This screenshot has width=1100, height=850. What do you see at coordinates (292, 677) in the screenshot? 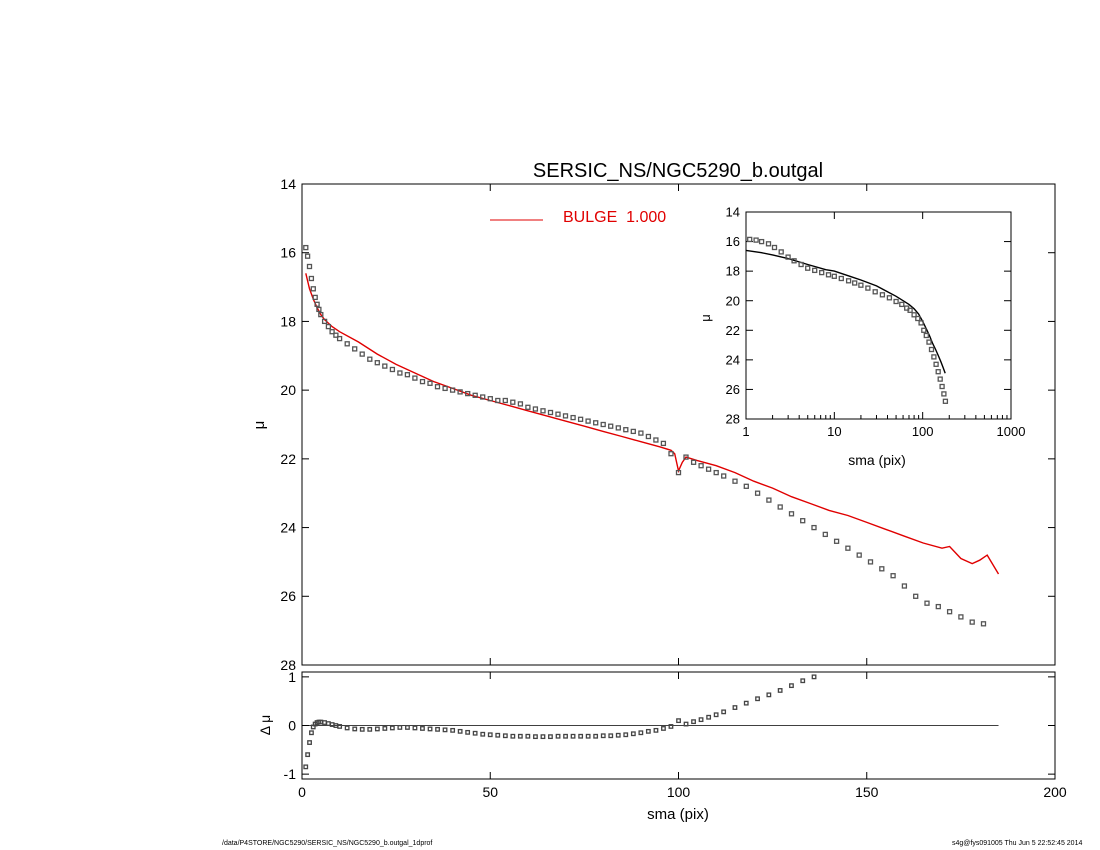
I see `y-tick-label: 1` at bounding box center [292, 677].